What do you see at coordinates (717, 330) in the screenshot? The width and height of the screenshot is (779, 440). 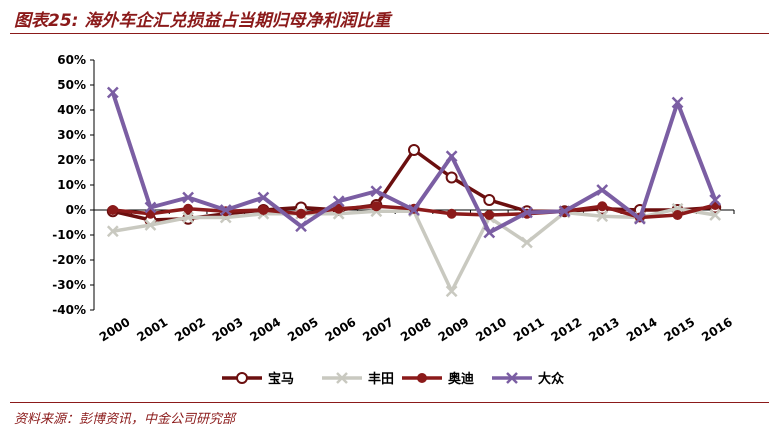 I see `x-tick-label: 2016` at bounding box center [717, 330].